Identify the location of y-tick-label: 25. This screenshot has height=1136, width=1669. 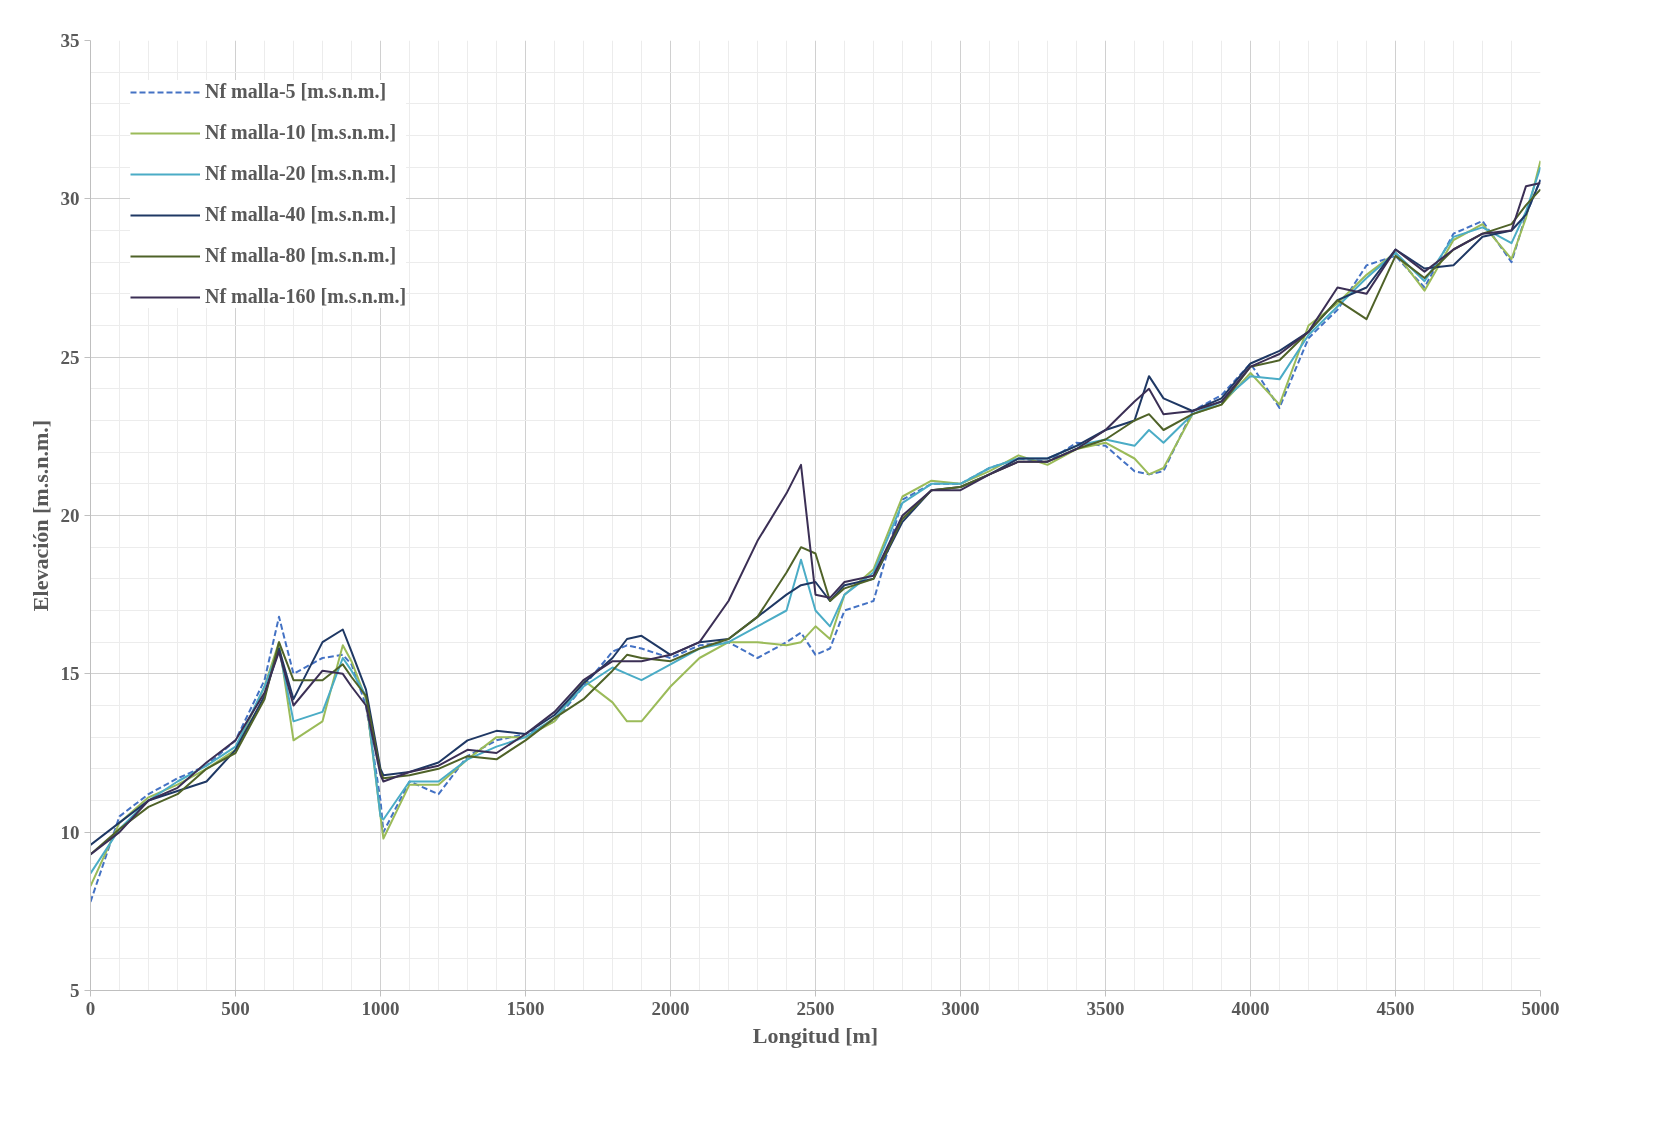
(70, 357).